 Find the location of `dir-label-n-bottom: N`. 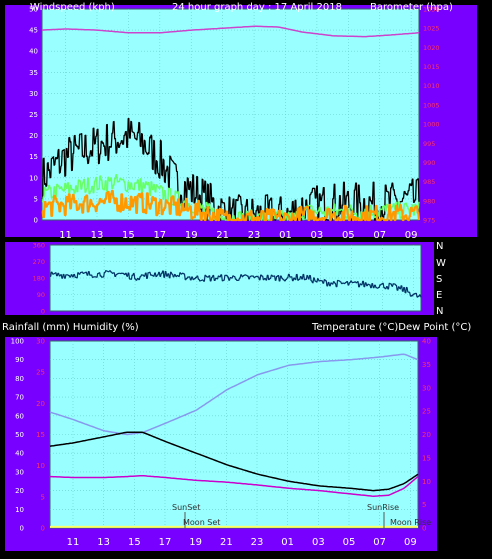

dir-label-n-bottom: N is located at coordinates (439, 311).